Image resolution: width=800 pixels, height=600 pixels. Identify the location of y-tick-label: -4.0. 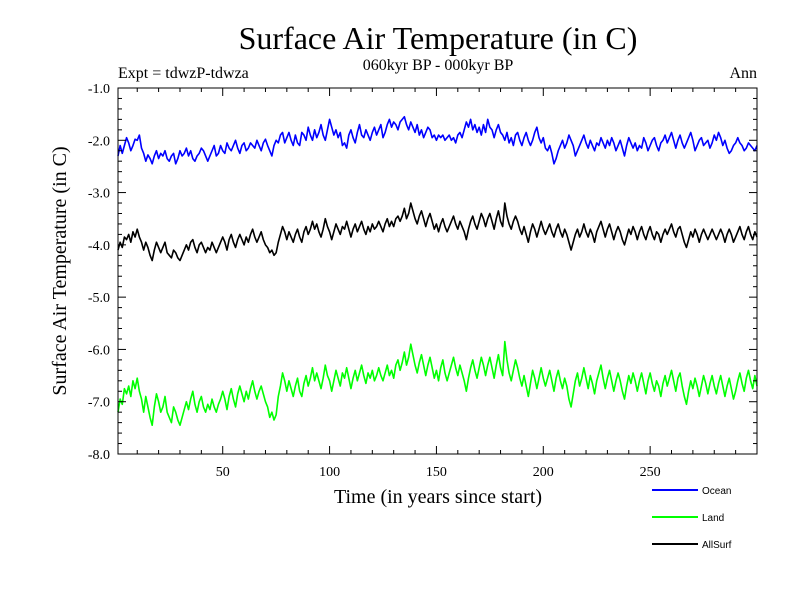
(99, 246).